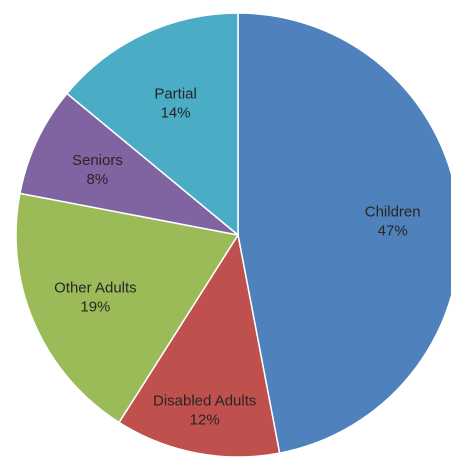 The width and height of the screenshot is (451, 460). What do you see at coordinates (393, 230) in the screenshot?
I see `slice-value-children: 47%` at bounding box center [393, 230].